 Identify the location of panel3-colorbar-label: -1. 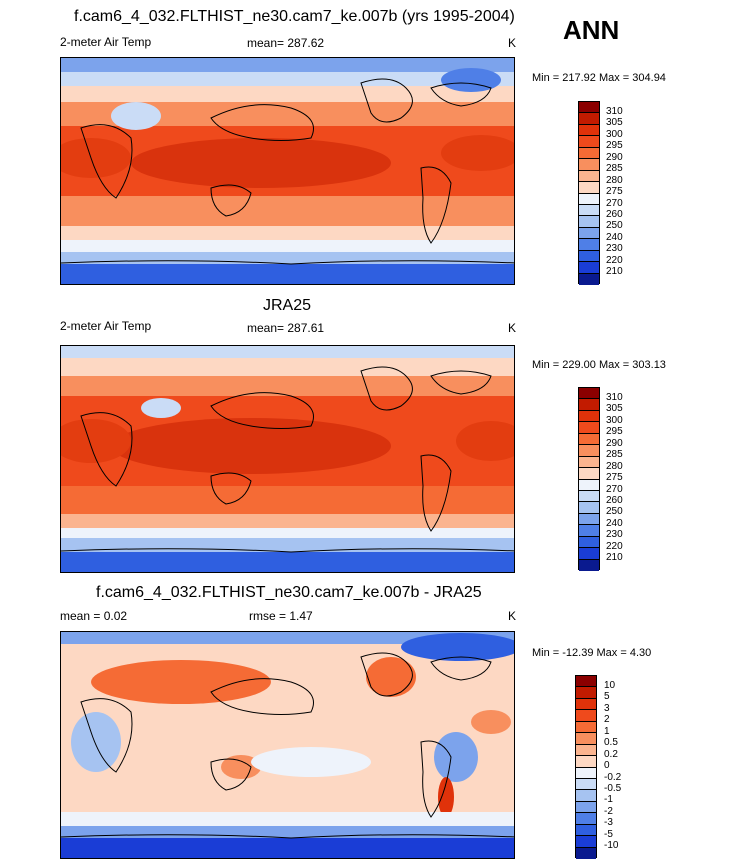
(608, 799).